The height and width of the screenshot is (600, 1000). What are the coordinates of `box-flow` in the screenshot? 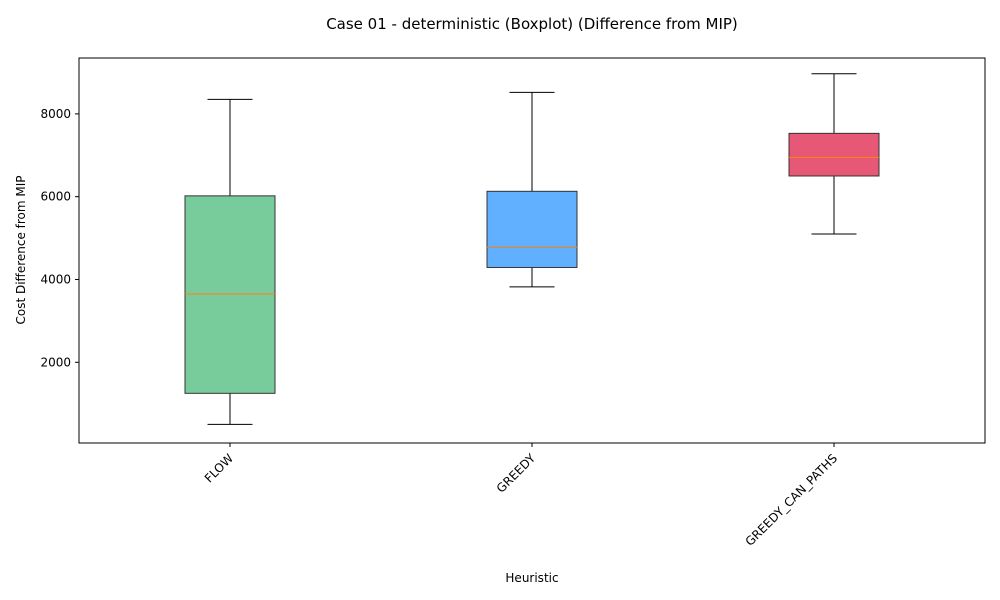 It's located at (230, 294).